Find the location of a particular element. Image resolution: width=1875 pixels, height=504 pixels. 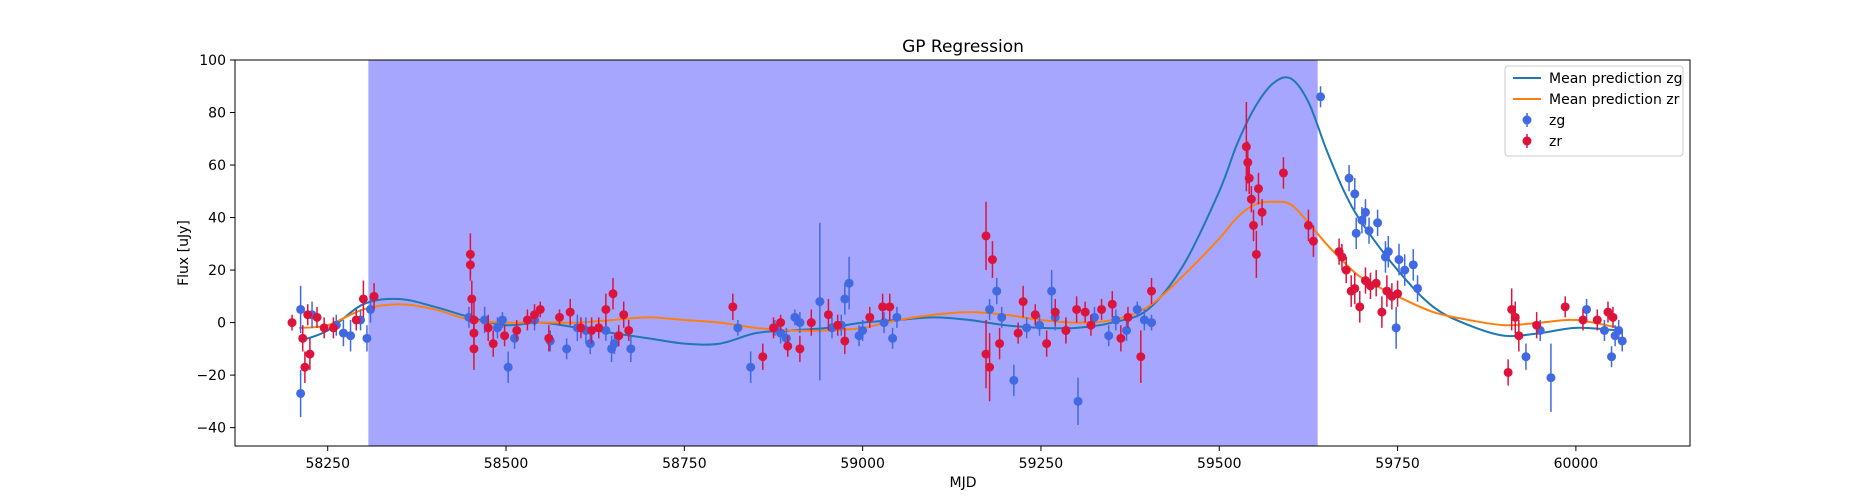

legend-label: zg is located at coordinates (1557, 121).